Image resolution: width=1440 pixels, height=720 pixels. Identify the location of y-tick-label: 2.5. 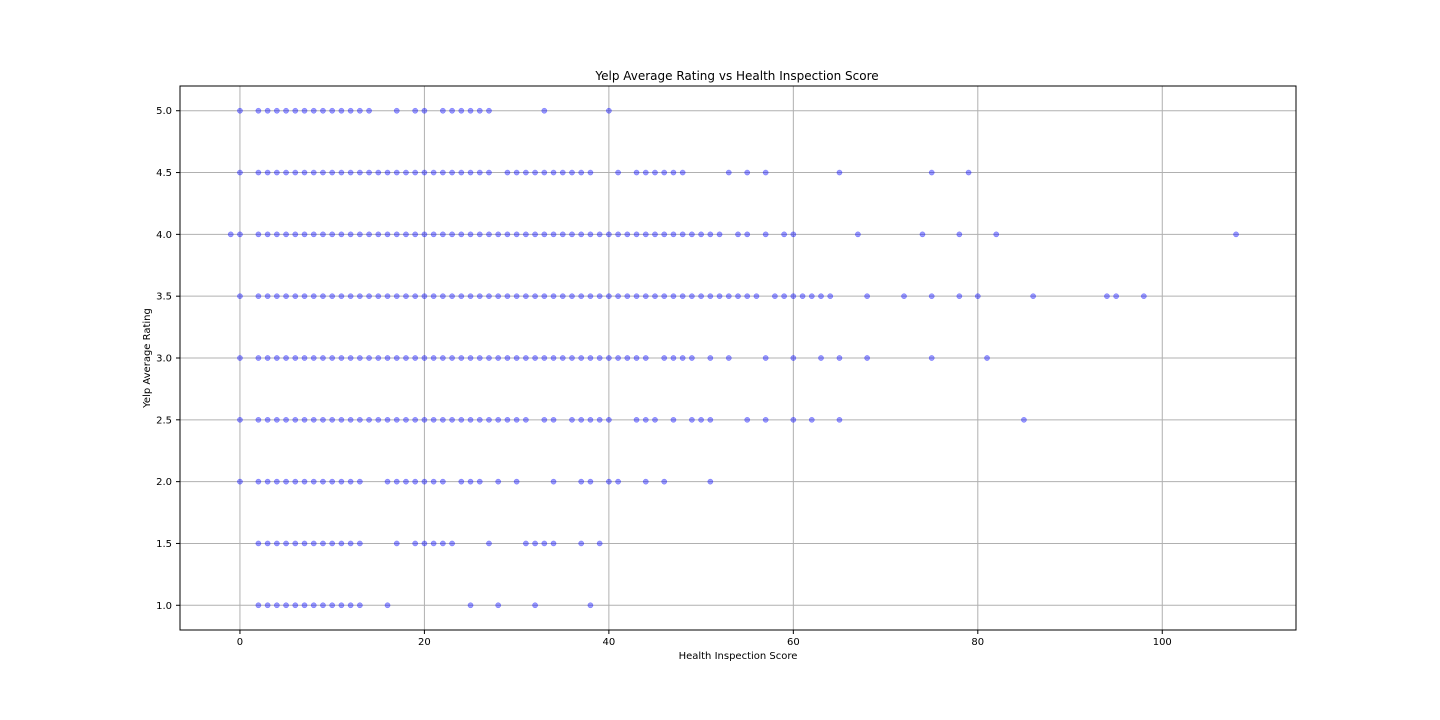
(164, 420).